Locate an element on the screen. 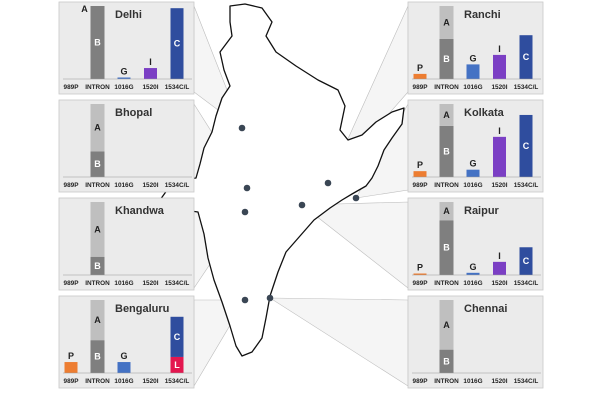  label-g-kolkata: G is located at coordinates (472, 164).